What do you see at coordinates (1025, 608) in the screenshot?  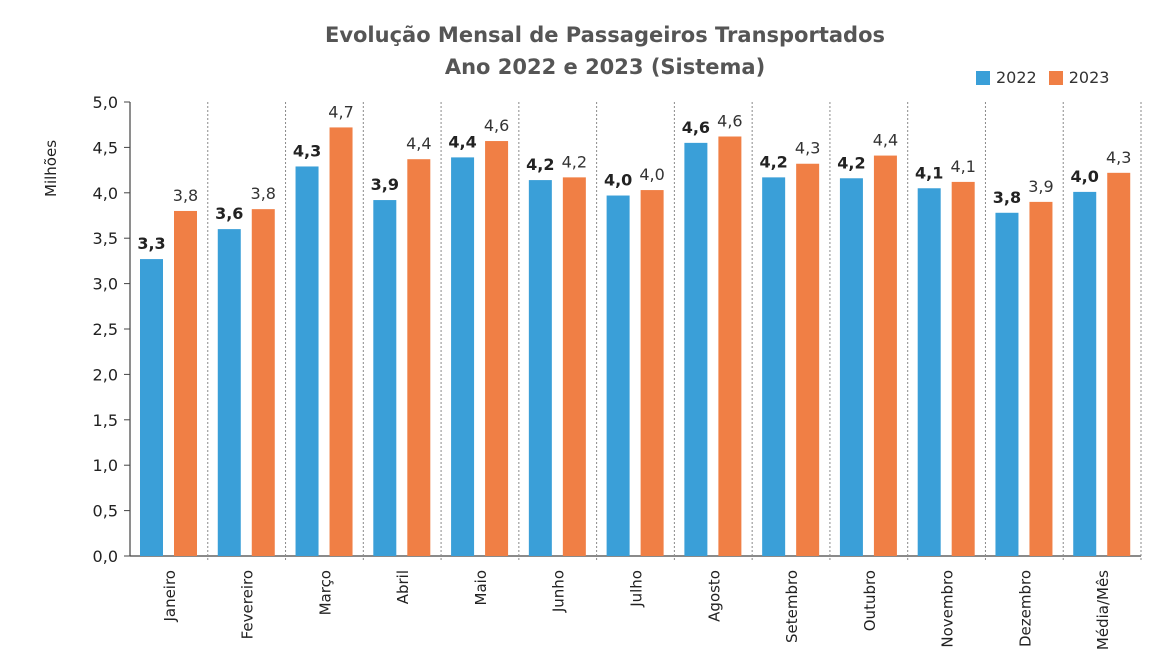 I see `category-label: Dezembro` at bounding box center [1025, 608].